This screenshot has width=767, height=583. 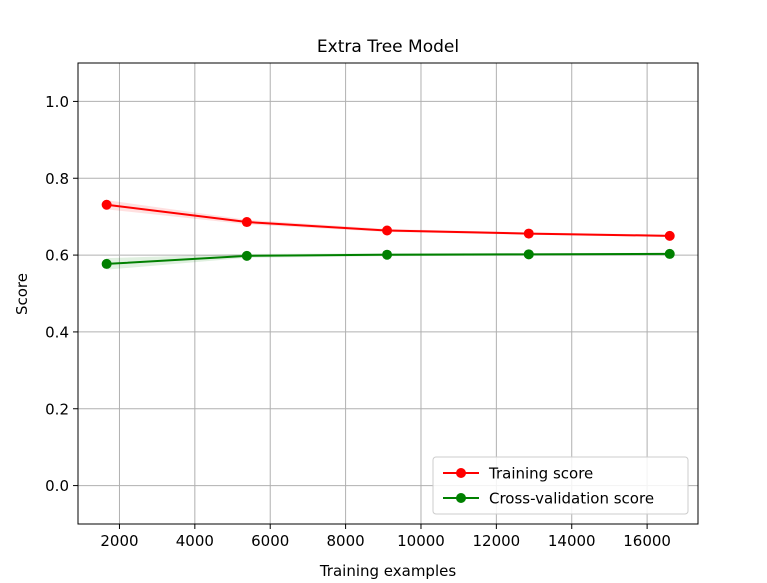 I want to click on x-tick-label: 16000, so click(x=647, y=541).